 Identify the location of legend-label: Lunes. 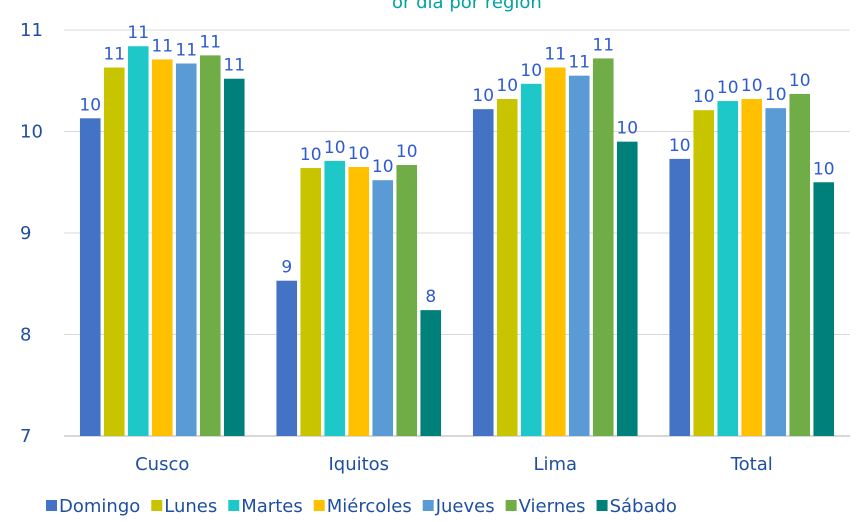
(190, 506).